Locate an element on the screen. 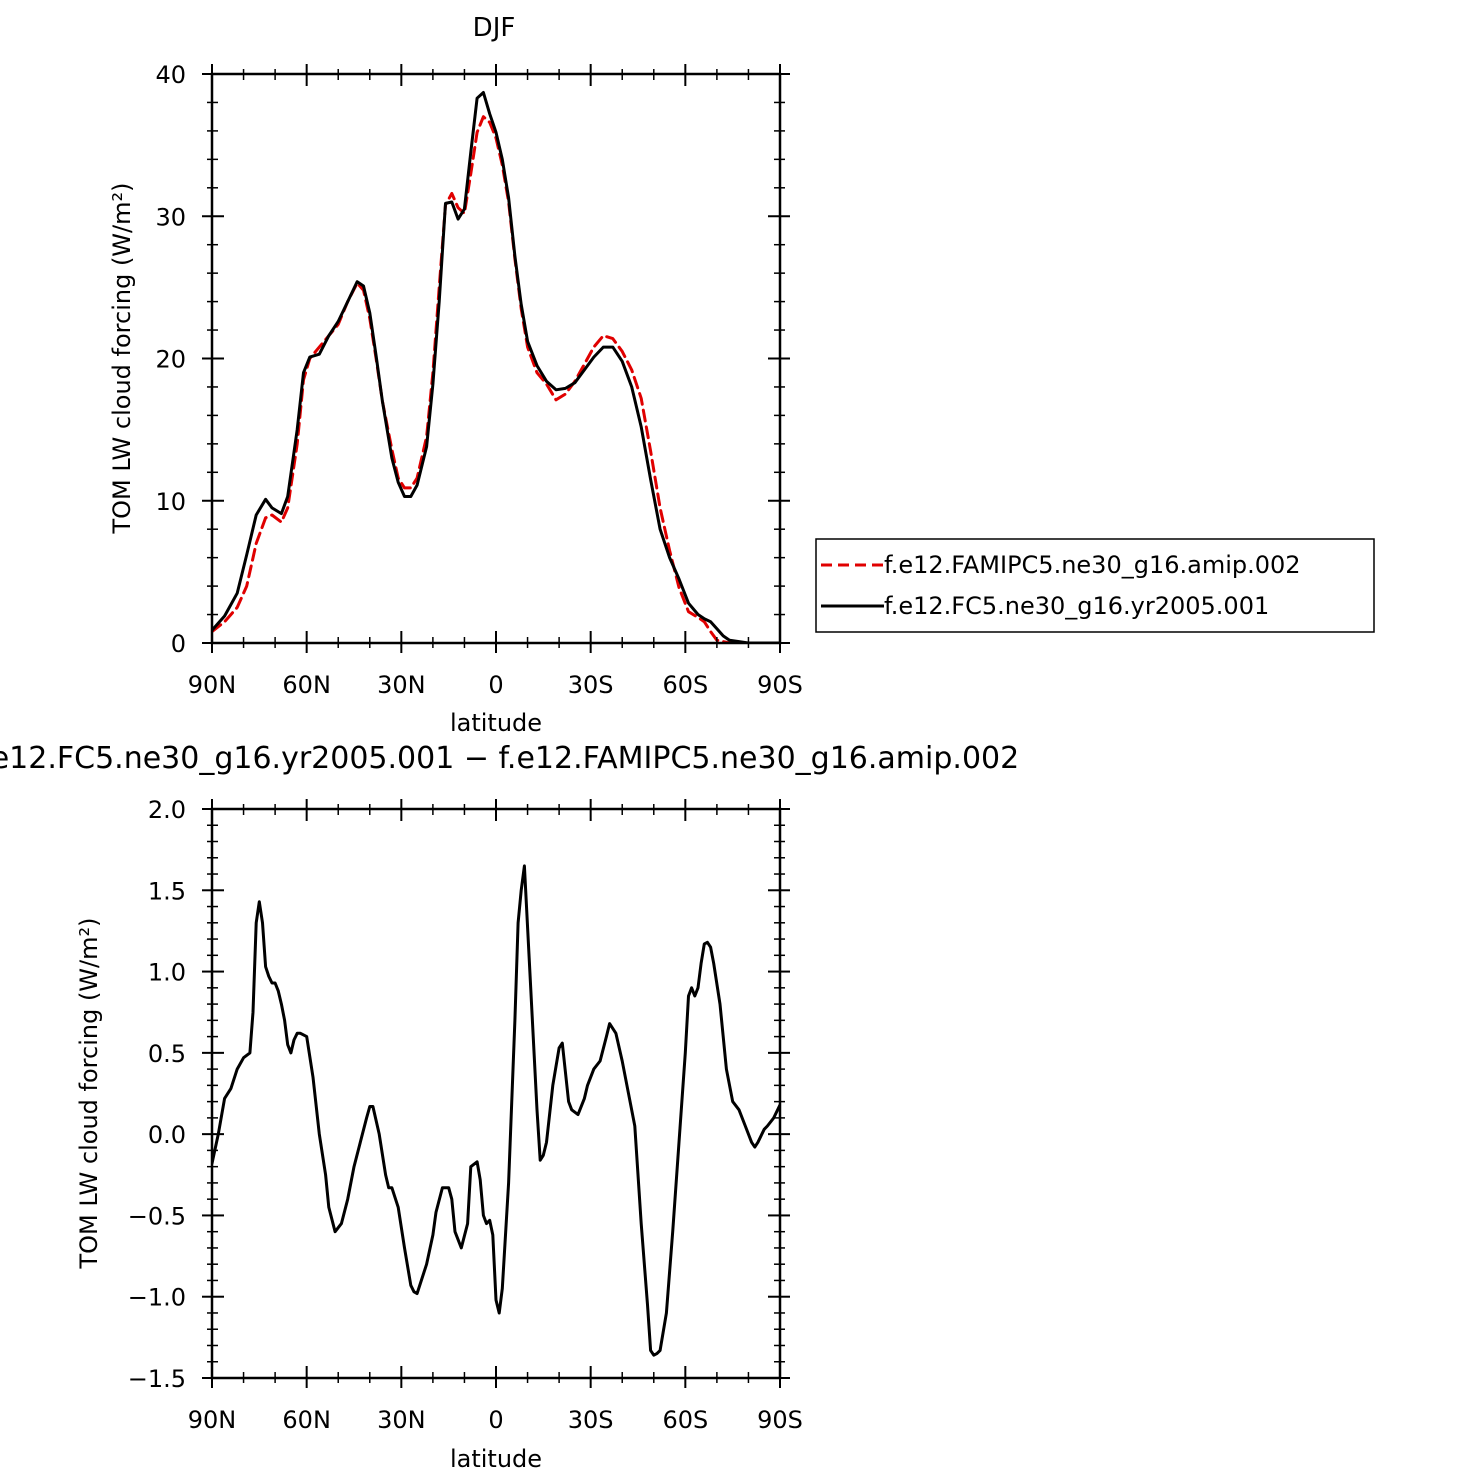 Image resolution: width=1480 pixels, height=1480 pixels. y-tick-label: 10 is located at coordinates (170, 502).